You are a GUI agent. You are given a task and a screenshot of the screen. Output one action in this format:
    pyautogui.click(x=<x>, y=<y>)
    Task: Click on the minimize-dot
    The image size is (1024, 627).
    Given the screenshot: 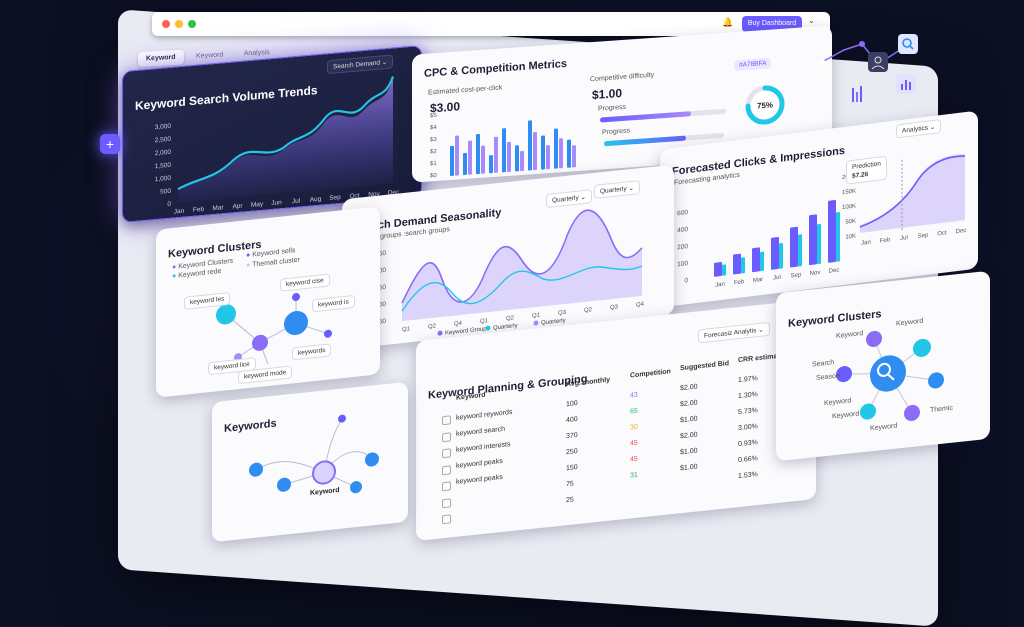 What is the action you would take?
    pyautogui.click(x=179, y=24)
    